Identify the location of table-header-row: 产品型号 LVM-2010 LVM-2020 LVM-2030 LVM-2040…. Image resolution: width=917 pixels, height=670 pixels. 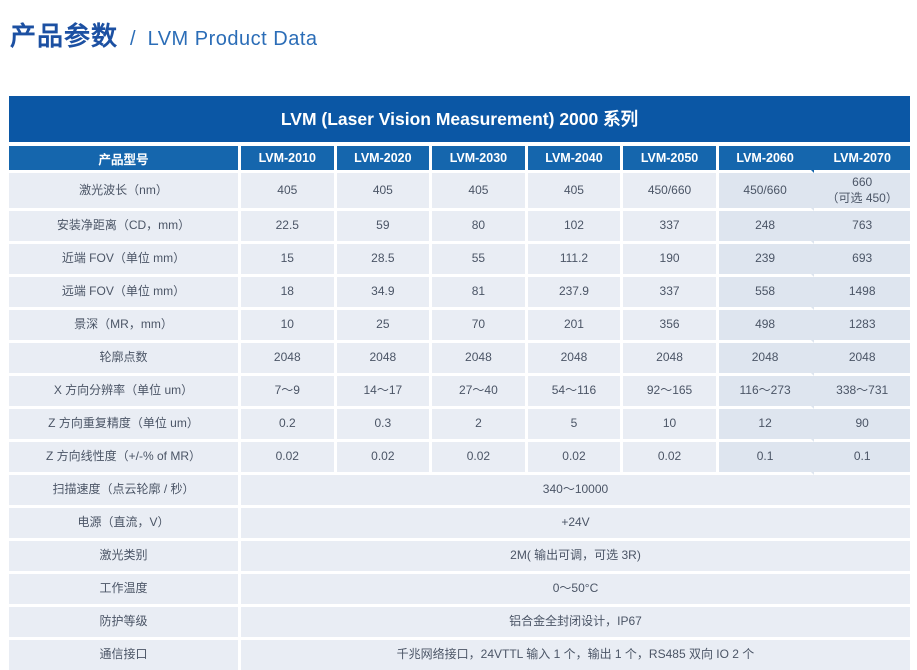
(459, 159).